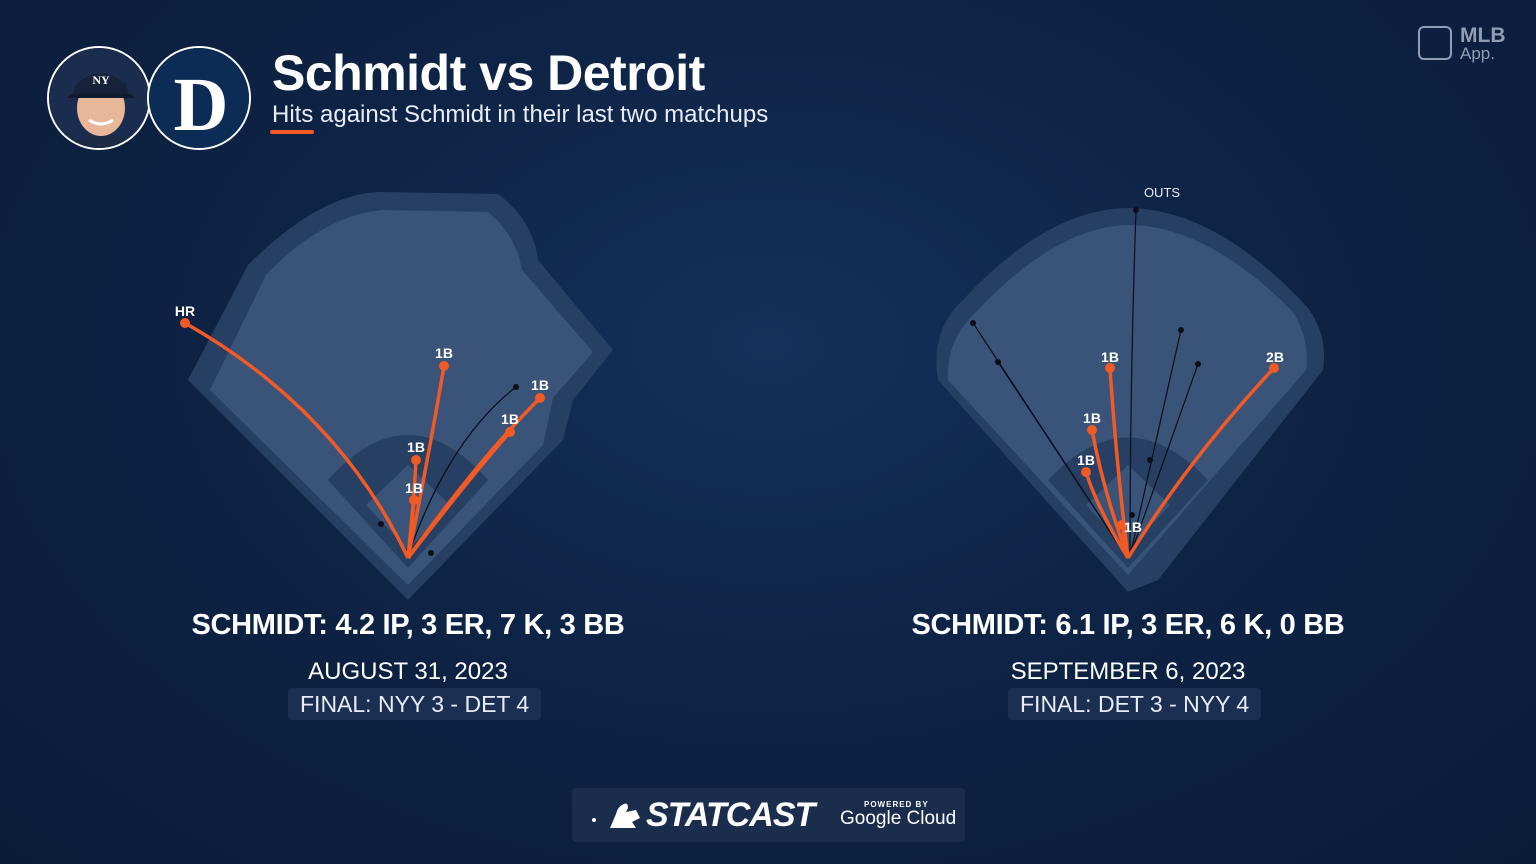  Describe the element at coordinates (408, 671) in the screenshot. I see `game-1-date: AUGUST 31, 2023` at that location.